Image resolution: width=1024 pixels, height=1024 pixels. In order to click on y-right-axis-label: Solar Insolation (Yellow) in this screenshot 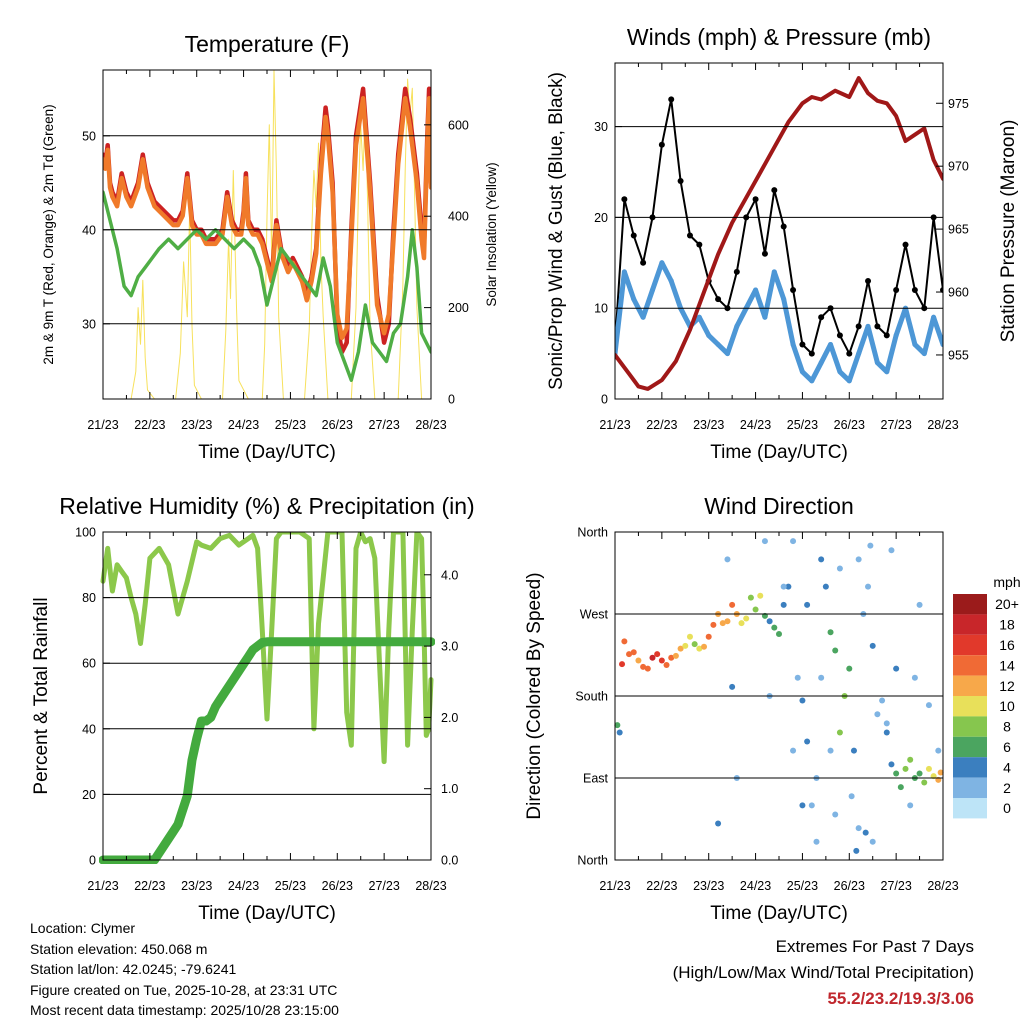, I will do `click(491, 234)`.